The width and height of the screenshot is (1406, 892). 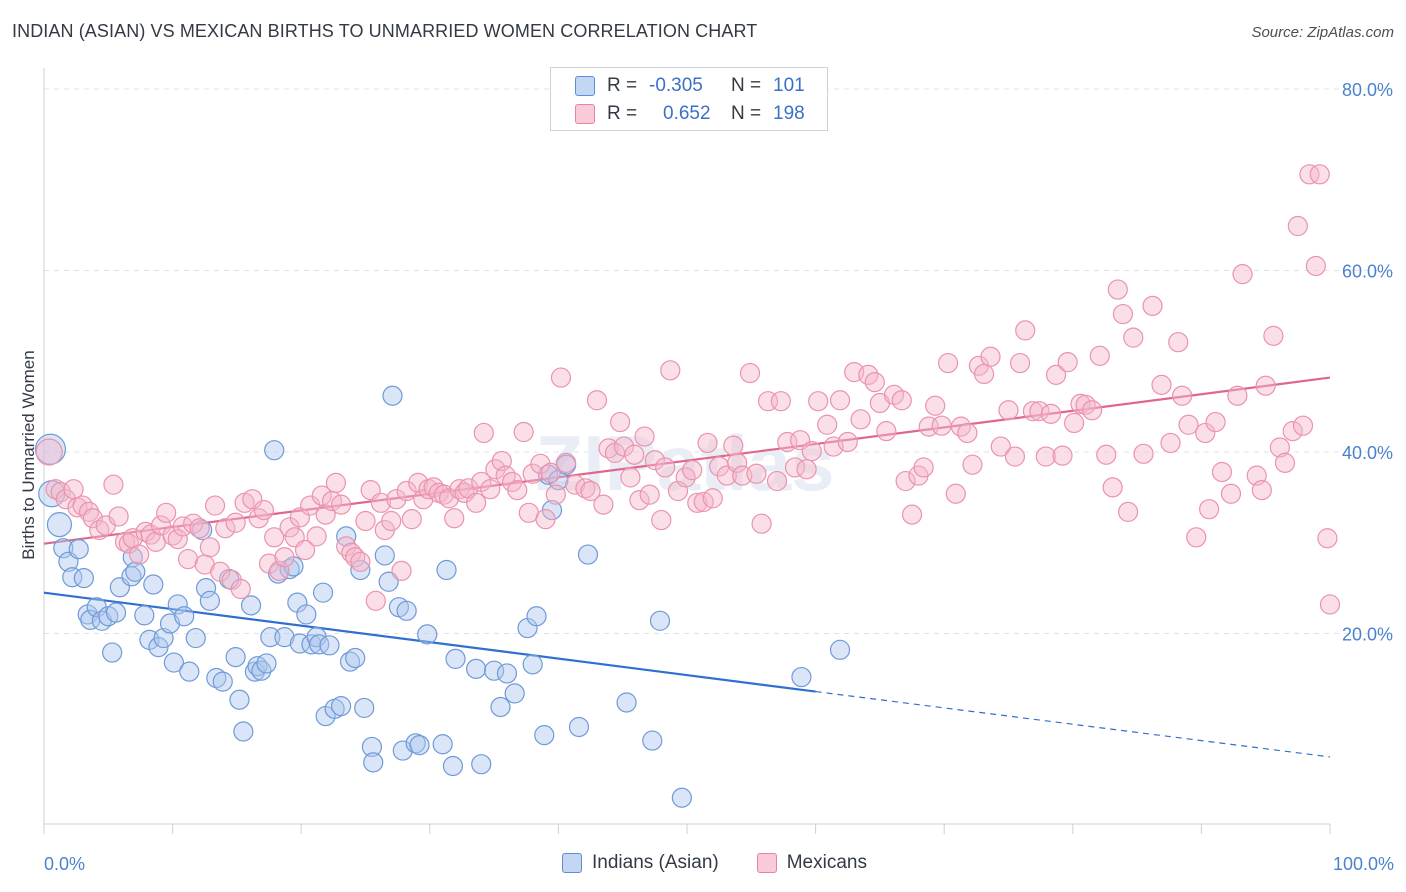 What do you see at coordinates (1367, 635) in the screenshot?
I see `y-tick-label: 20.0%` at bounding box center [1367, 635].